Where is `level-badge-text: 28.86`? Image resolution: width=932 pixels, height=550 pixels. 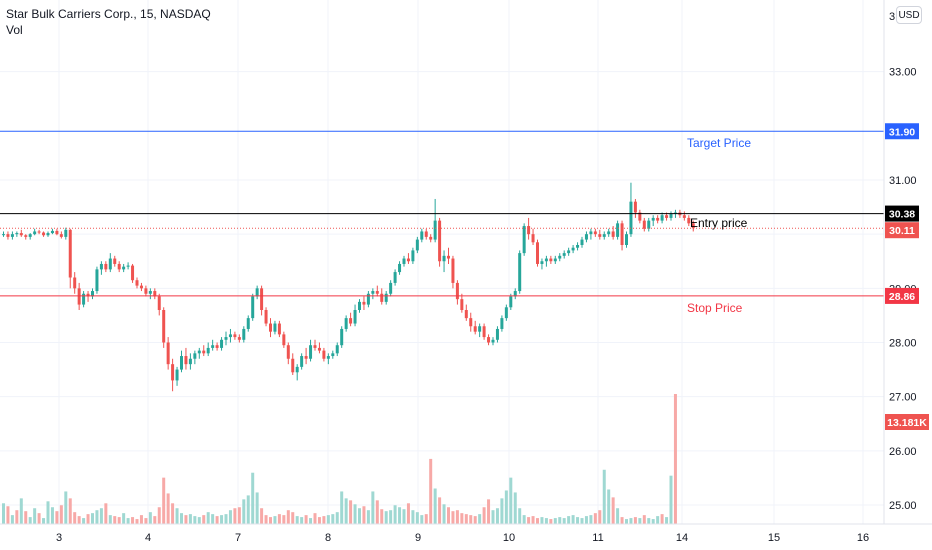 level-badge-text: 28.86 is located at coordinates (902, 297).